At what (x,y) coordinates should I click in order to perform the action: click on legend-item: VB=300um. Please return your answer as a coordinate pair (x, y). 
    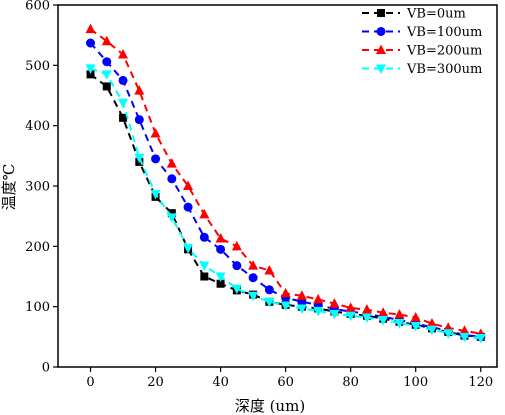
    Looking at the image, I should click on (422, 69).